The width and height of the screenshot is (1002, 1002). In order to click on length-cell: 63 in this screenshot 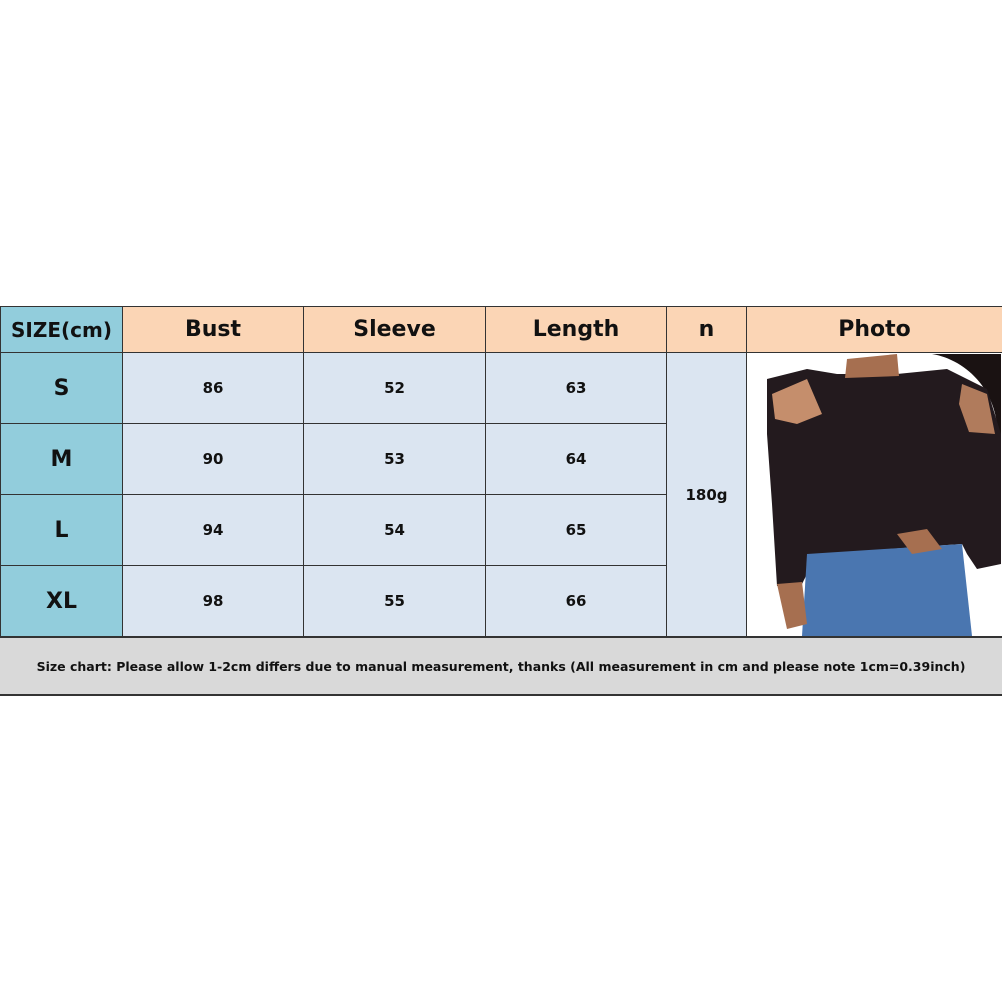, I will do `click(576, 388)`.